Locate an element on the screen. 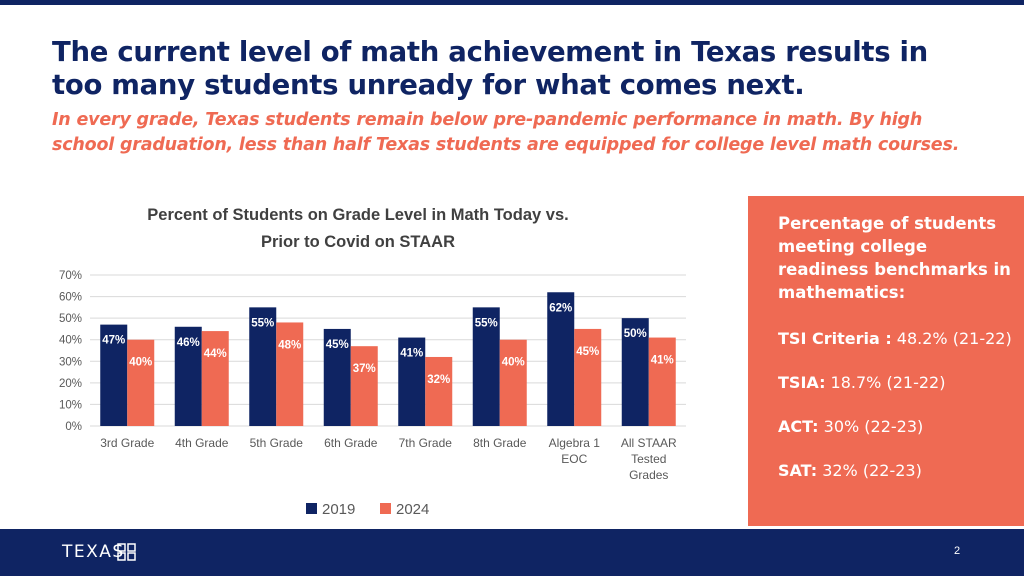 Image resolution: width=1024 pixels, height=576 pixels. data-label: 48% is located at coordinates (289, 345).